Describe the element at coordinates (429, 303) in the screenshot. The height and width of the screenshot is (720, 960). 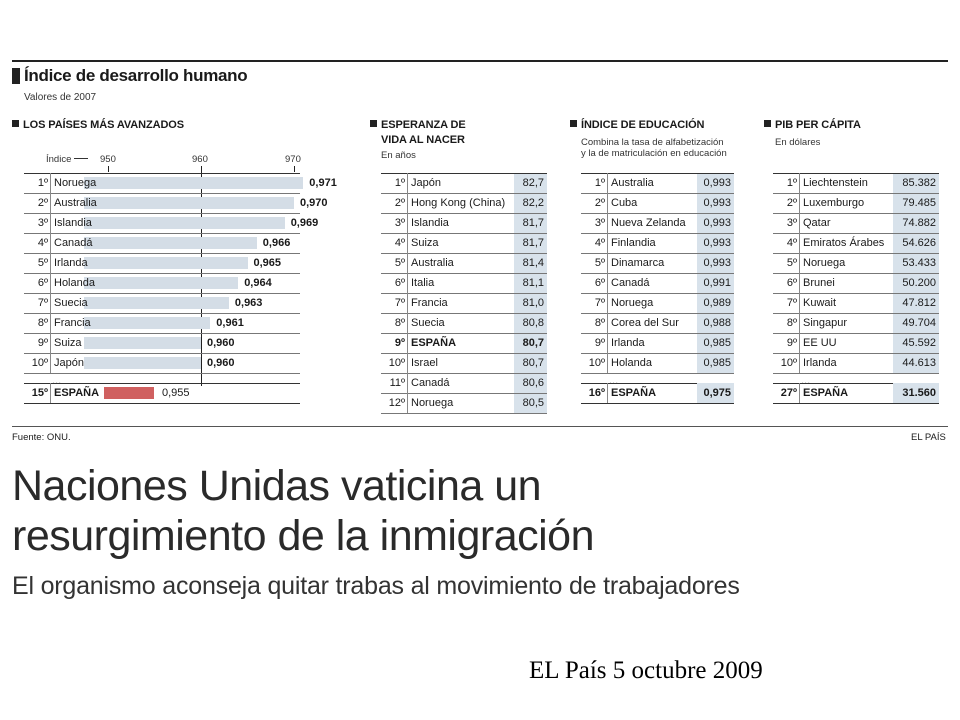
I see `country-cell: Francia` at that location.